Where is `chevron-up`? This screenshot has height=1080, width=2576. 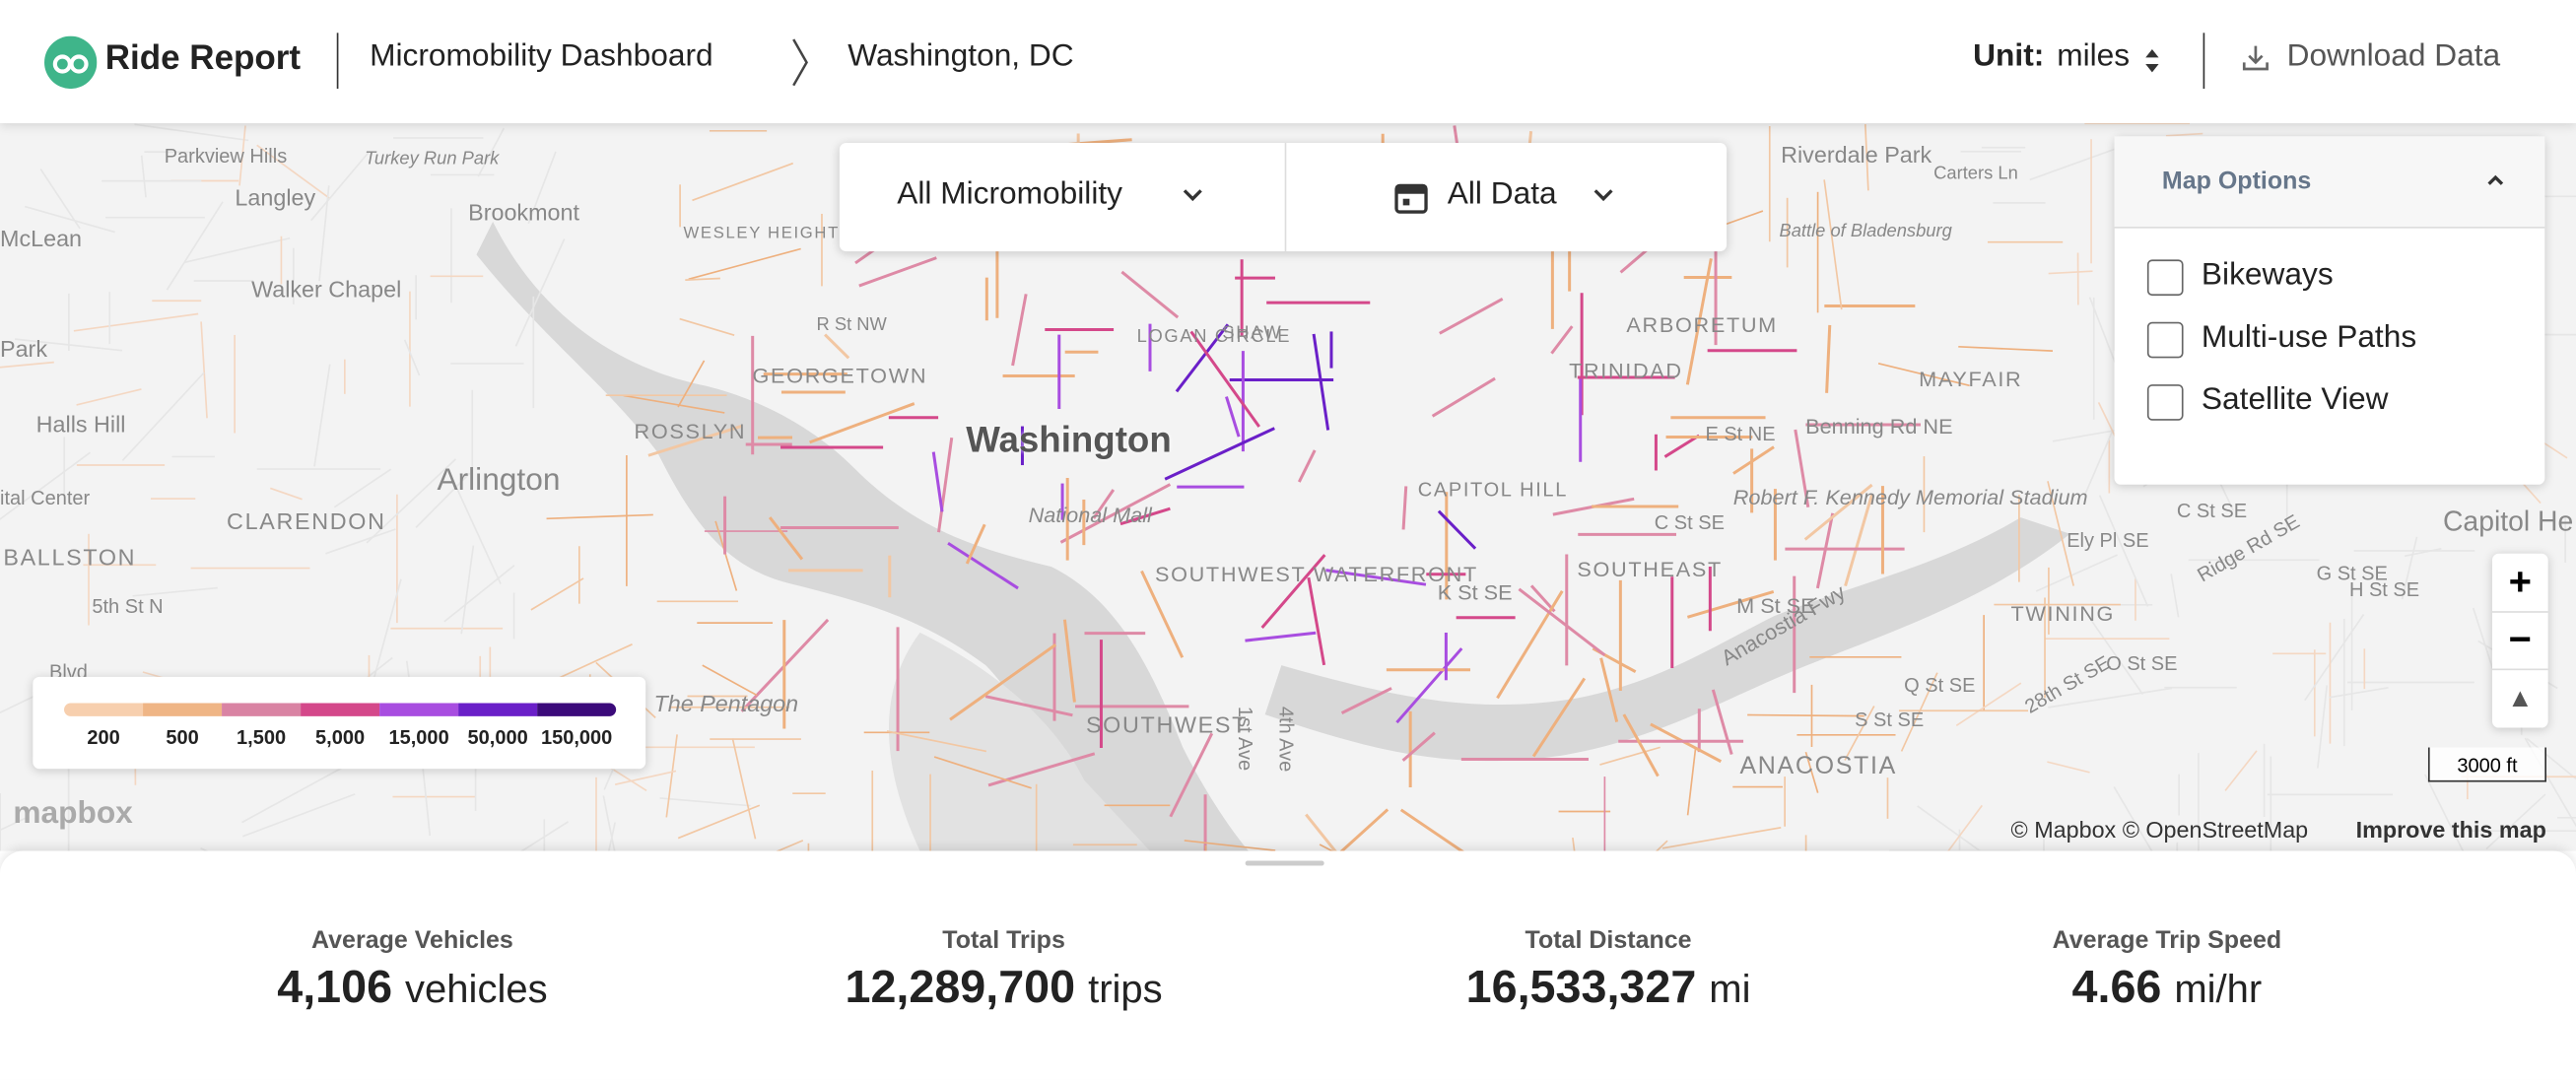 chevron-up is located at coordinates (2495, 180).